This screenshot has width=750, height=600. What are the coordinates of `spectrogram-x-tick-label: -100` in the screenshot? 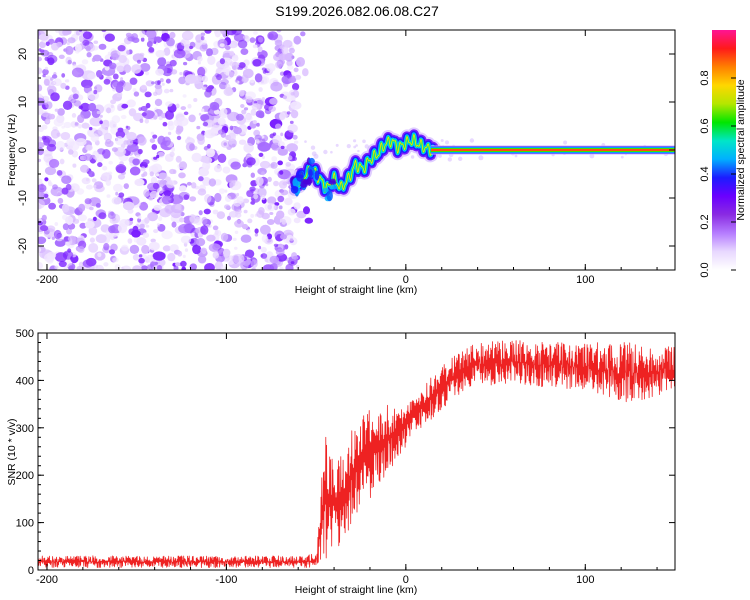 It's located at (226, 280).